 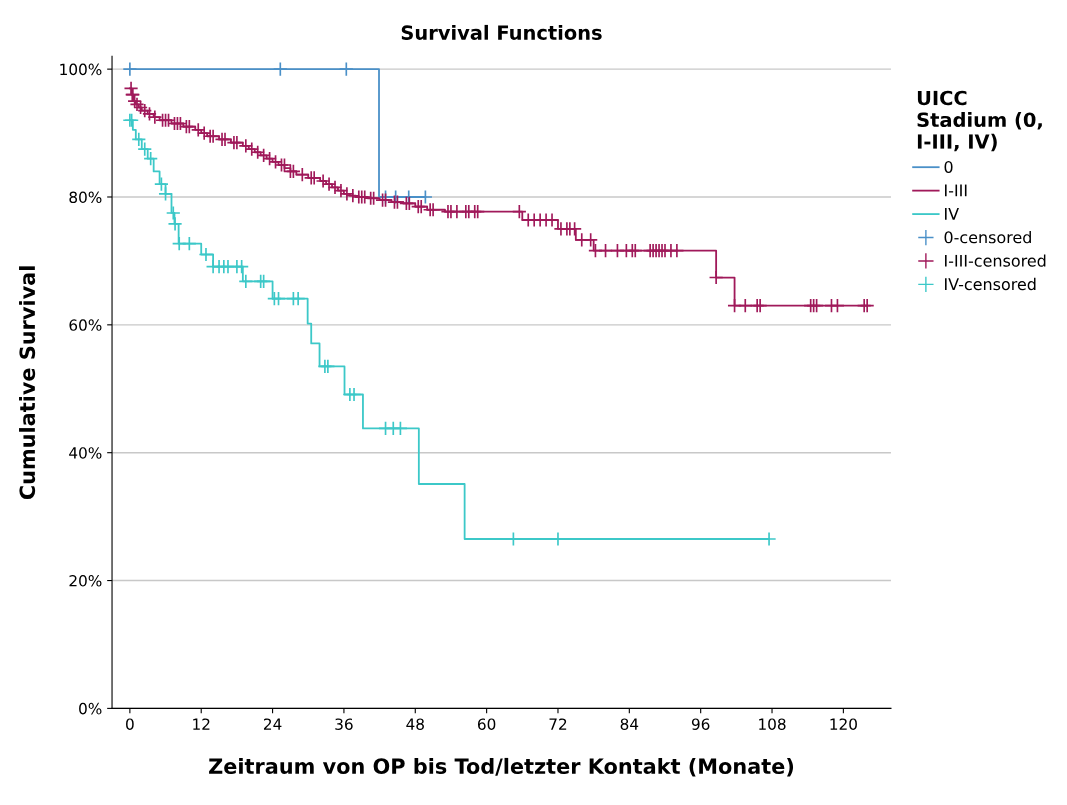 I want to click on y-axis-title: Cumulative Survival, so click(x=27, y=383).